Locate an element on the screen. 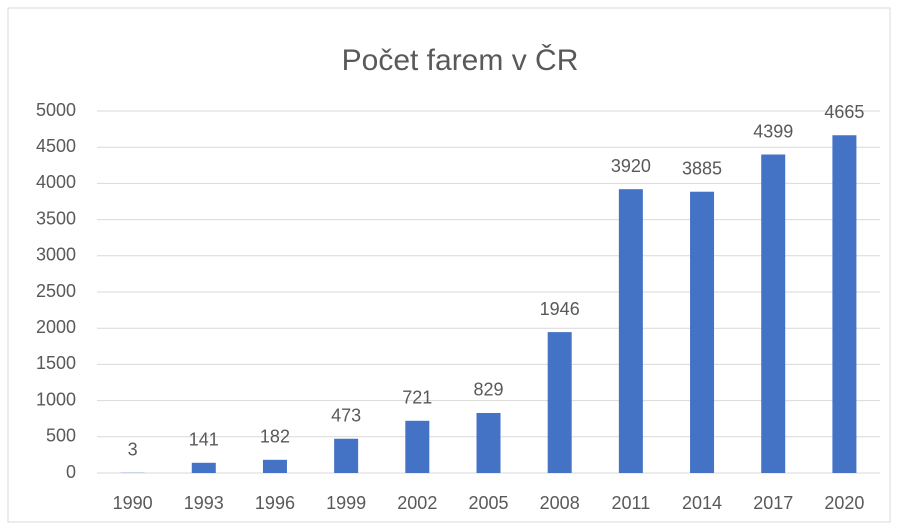  y-tick-label: 4500 is located at coordinates (56, 146).